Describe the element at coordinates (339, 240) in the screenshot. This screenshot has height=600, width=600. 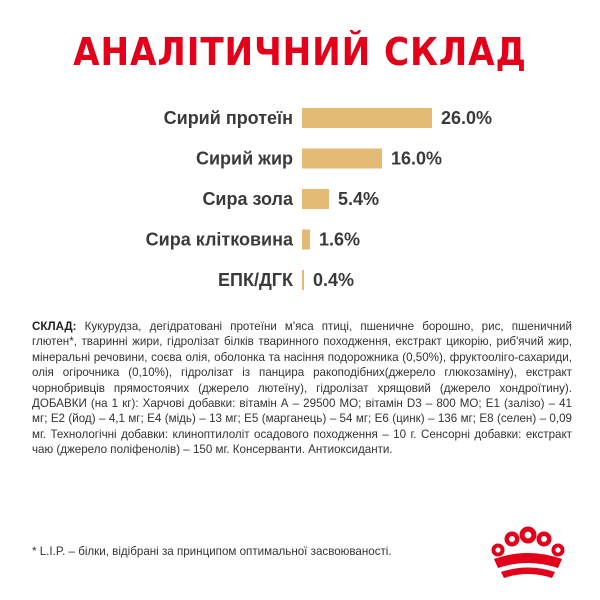
I see `value-label-4: 1.6%` at that location.